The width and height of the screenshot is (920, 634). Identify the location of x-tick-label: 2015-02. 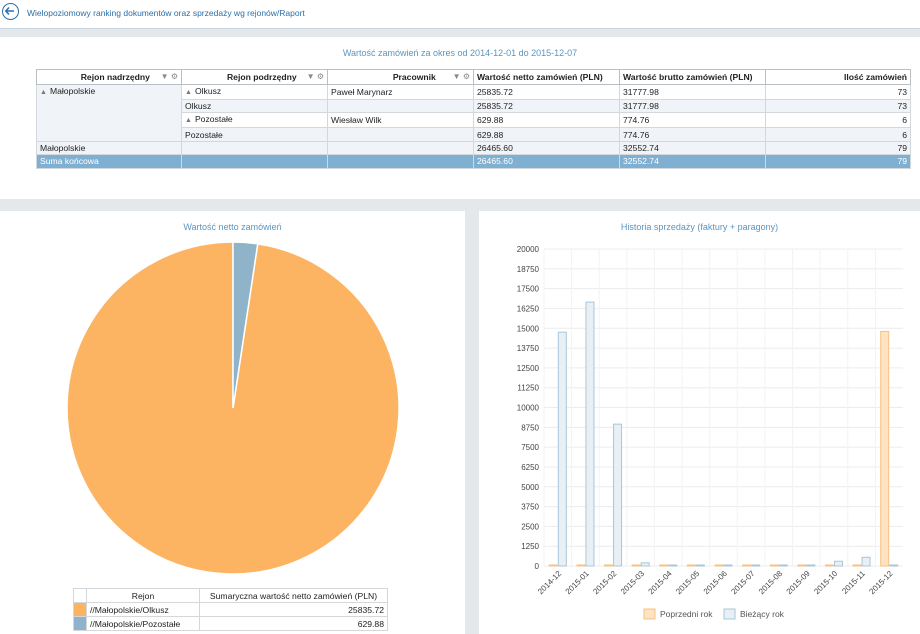
(605, 583).